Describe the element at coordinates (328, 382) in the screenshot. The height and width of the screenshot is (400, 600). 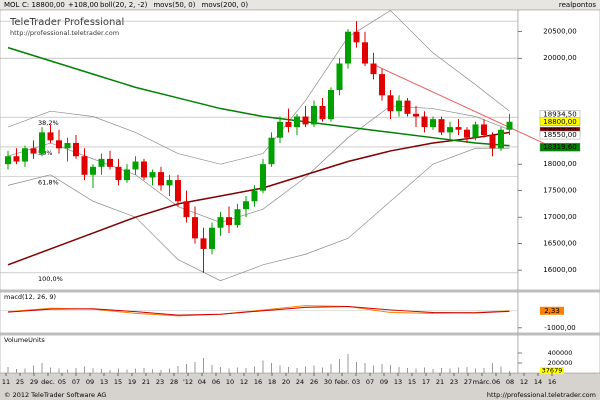
I see `x-tick-label: 30` at that location.